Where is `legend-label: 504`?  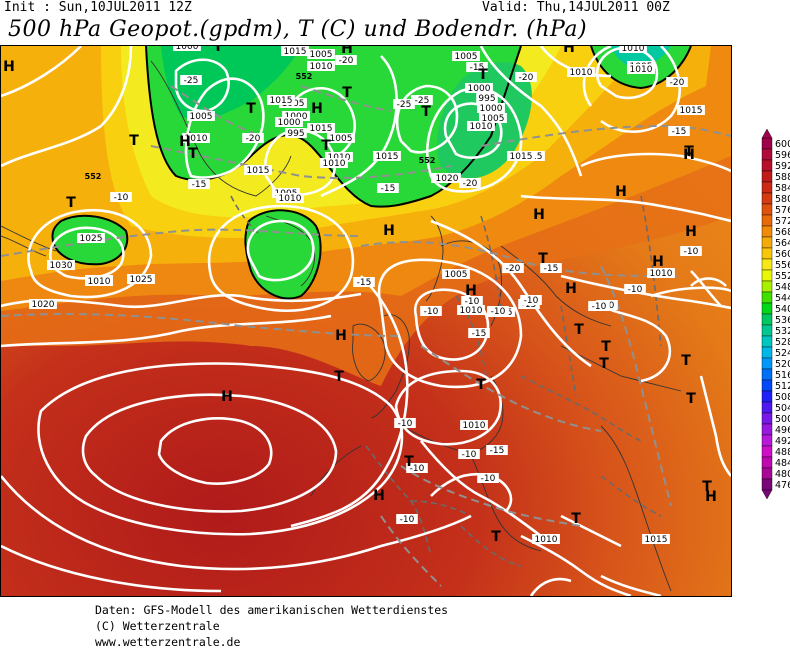 legend-label: 504 is located at coordinates (782, 408).